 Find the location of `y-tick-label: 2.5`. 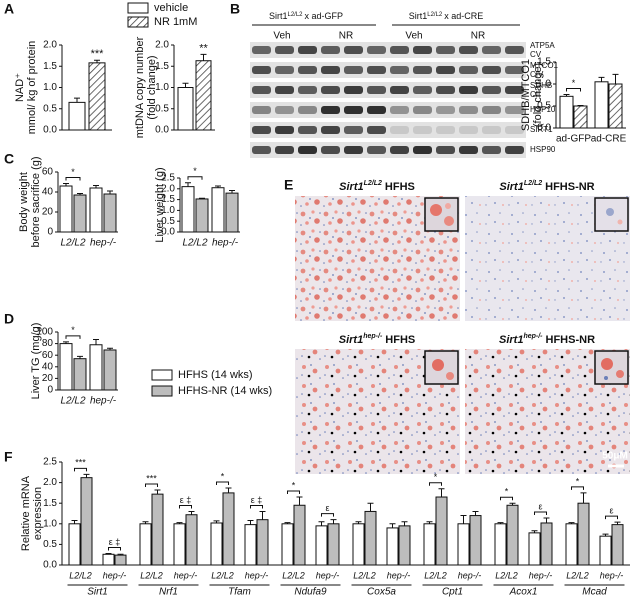

y-tick-label: 2.5 is located at coordinates (168, 178).